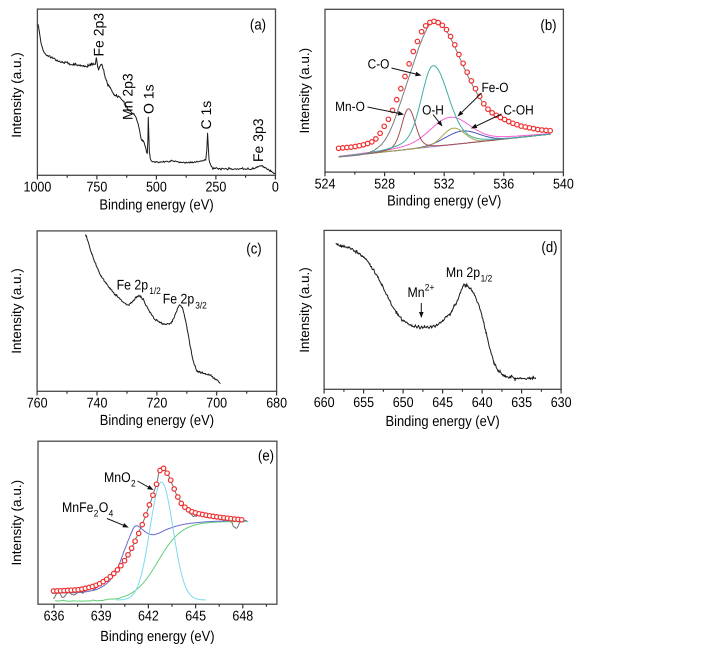 This screenshot has height=650, width=703. I want to click on svg-text: Fe 2p3, so click(99, 35).